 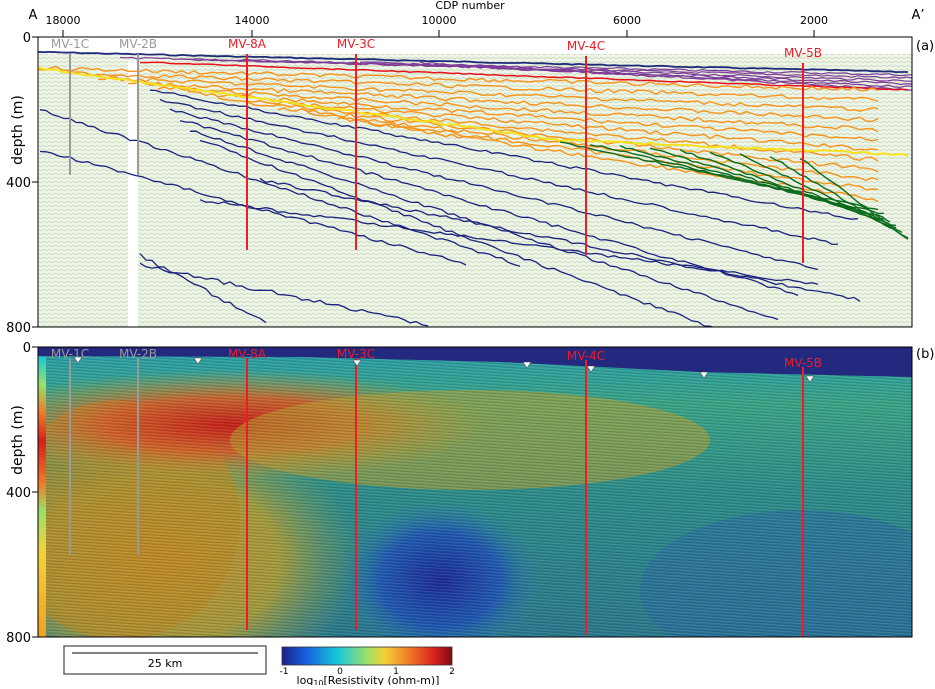 I want to click on x-tick-label: 10000, so click(x=439, y=20).